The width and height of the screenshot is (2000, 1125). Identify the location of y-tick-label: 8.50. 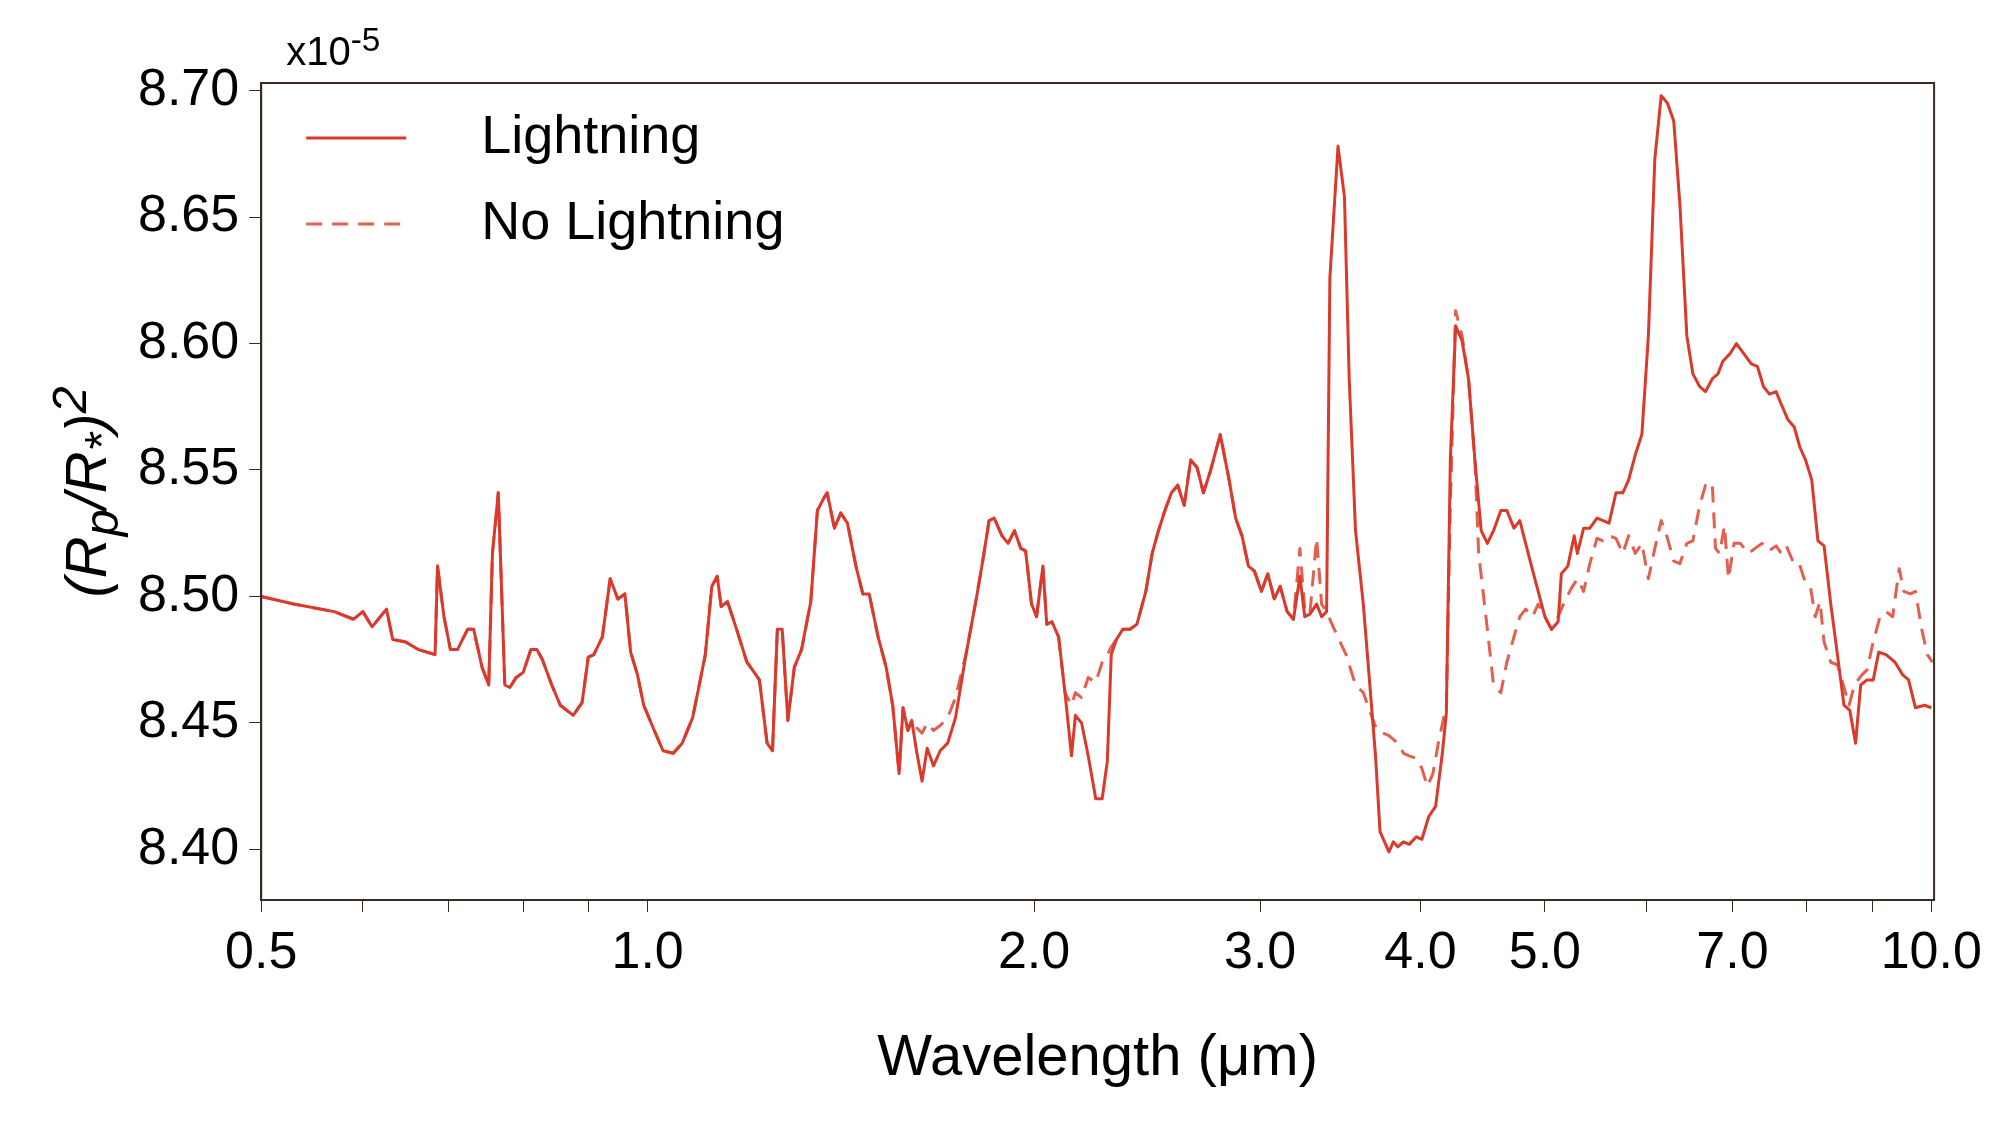
(188, 592).